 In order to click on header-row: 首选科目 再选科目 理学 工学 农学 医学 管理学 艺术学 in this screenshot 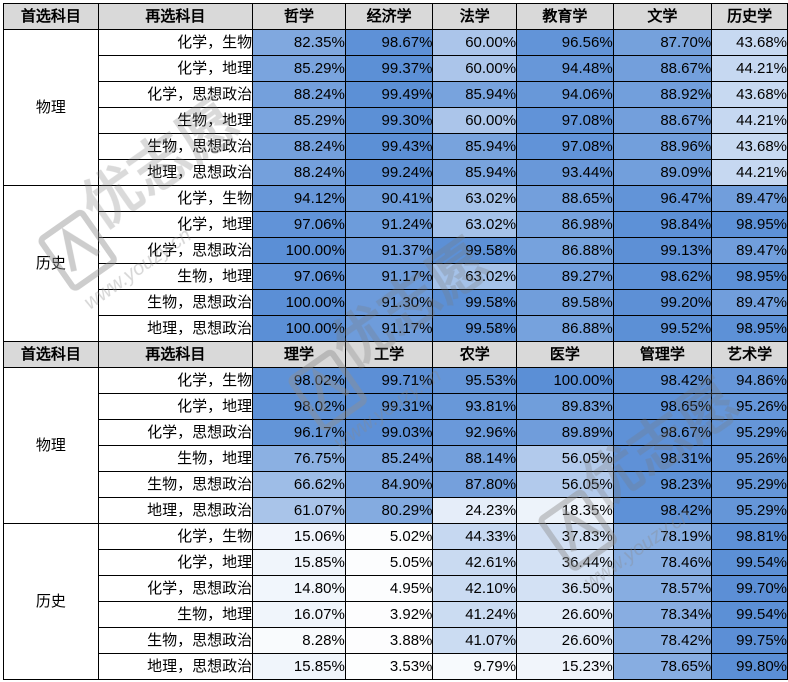, I will do `click(395, 354)`.